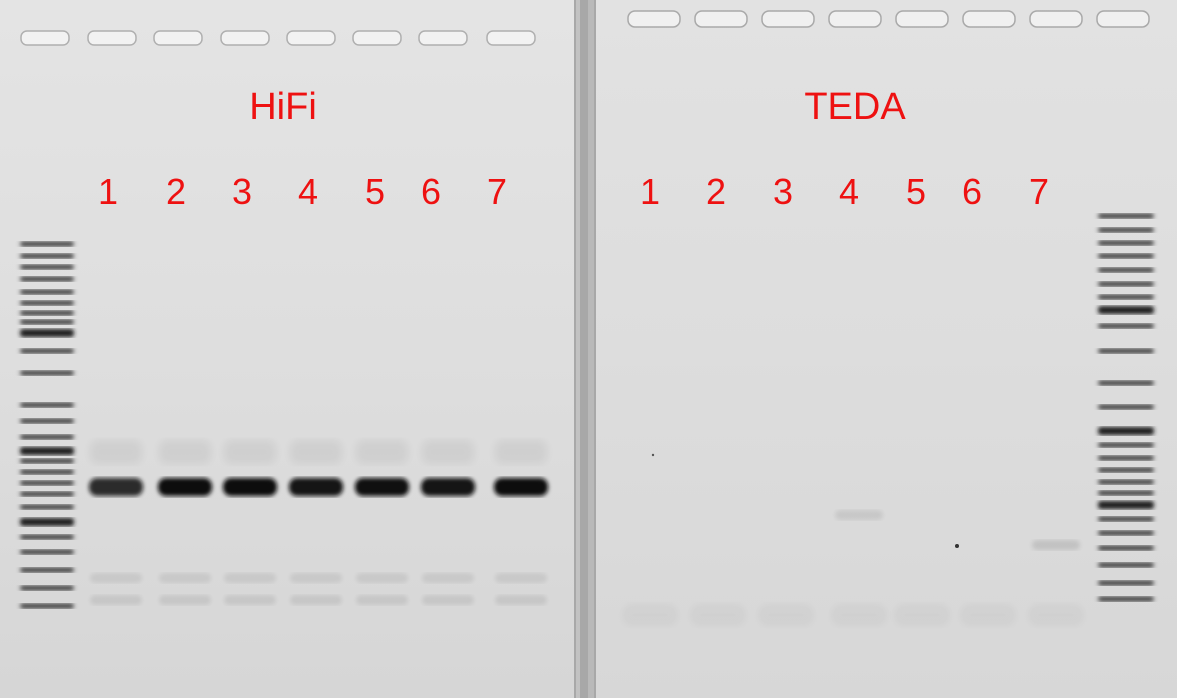 Image resolution: width=1177 pixels, height=698 pixels. I want to click on left-lane-label: 2, so click(176, 191).